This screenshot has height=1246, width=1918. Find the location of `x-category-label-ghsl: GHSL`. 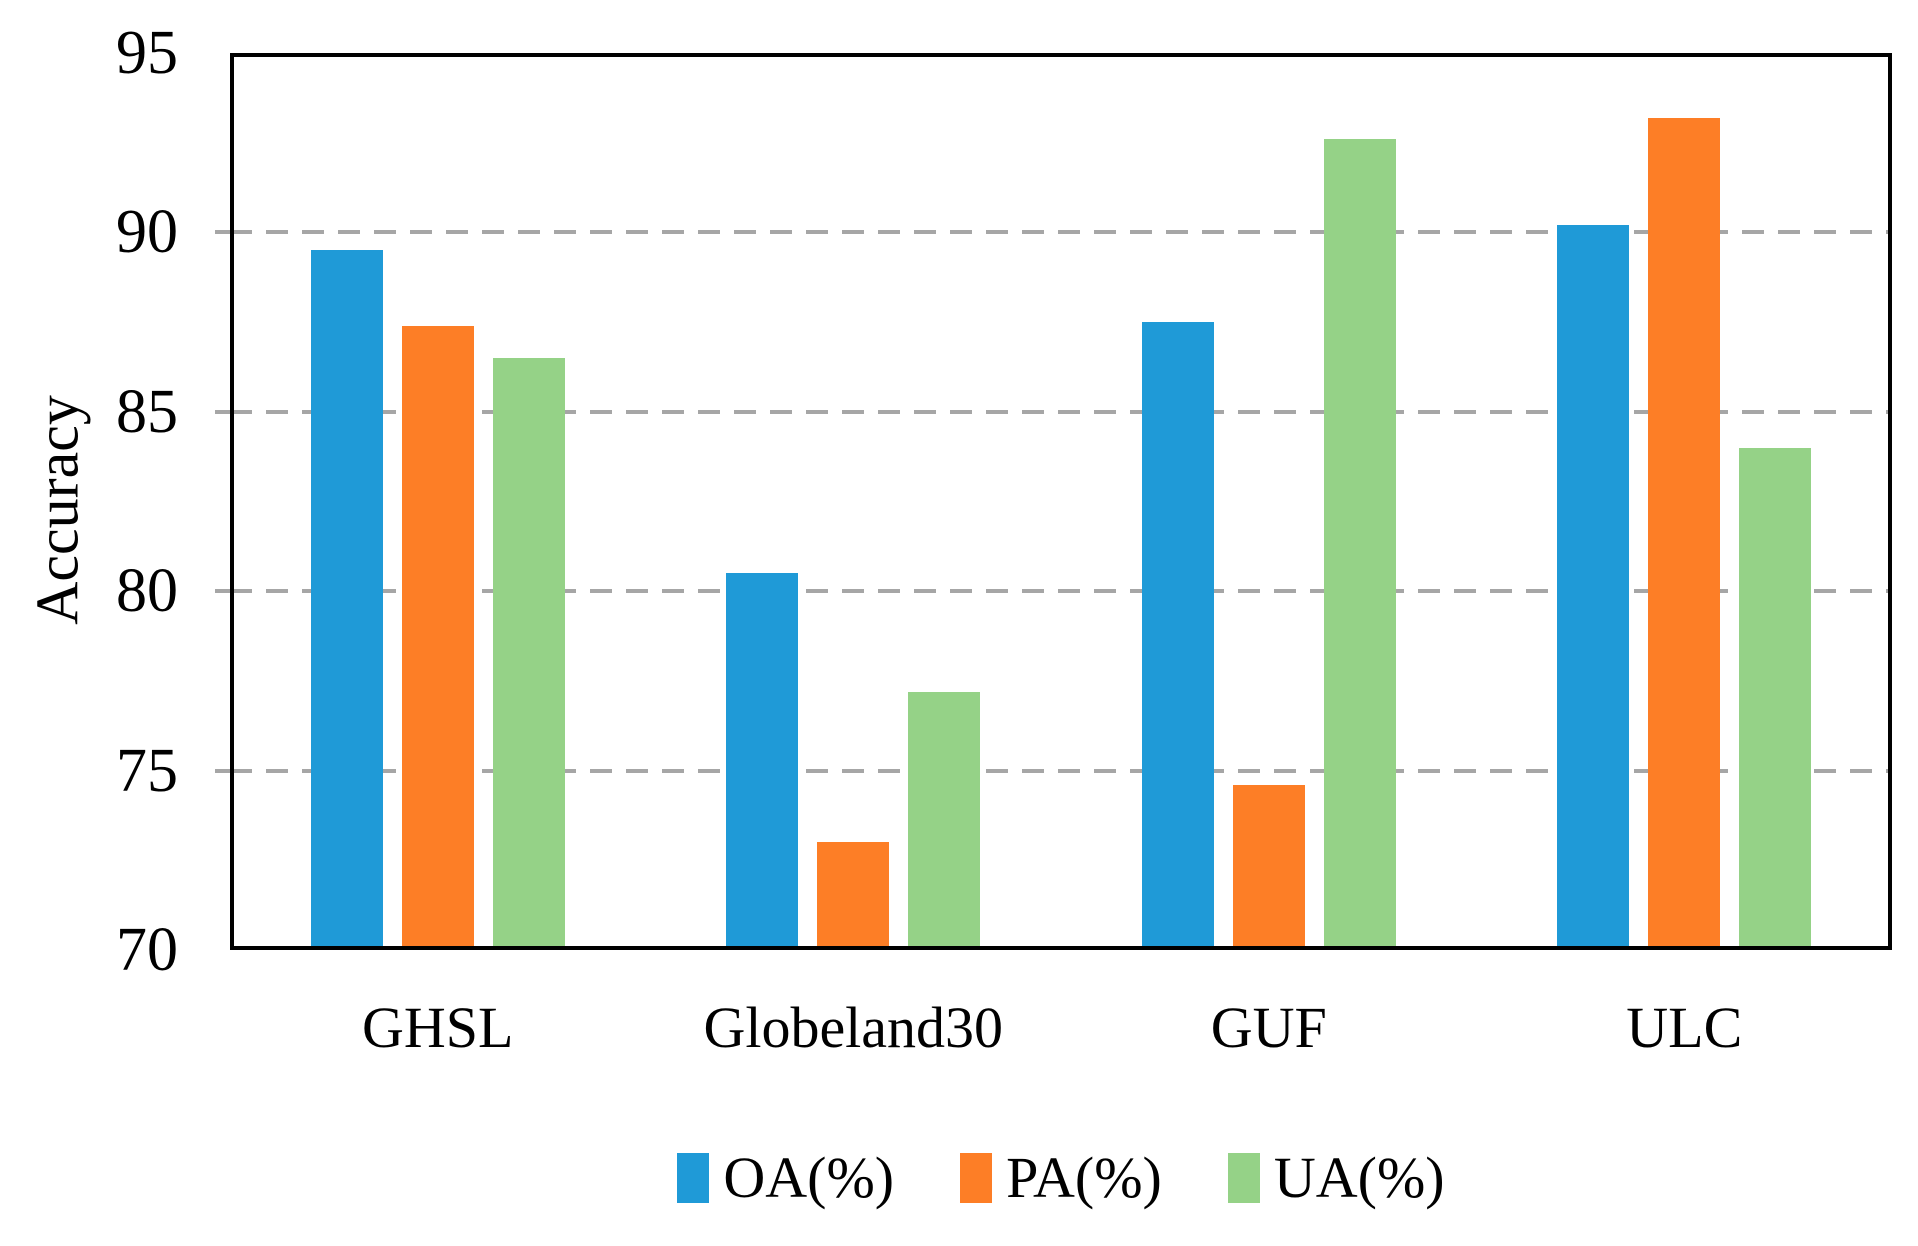

x-category-label-ghsl: GHSL is located at coordinates (438, 1027).